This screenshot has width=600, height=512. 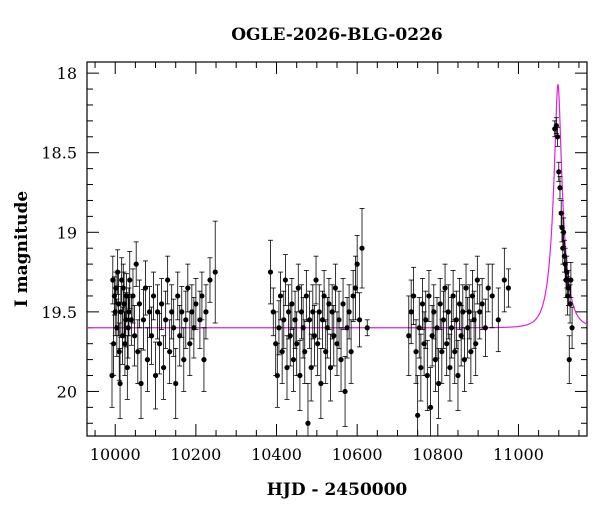 I want to click on y-tick-label: 18.5, so click(x=59, y=153).